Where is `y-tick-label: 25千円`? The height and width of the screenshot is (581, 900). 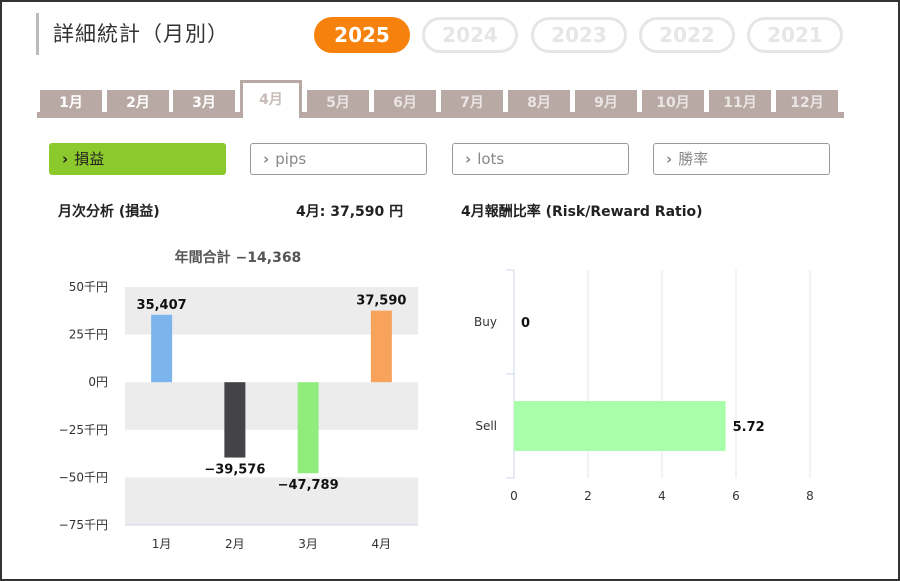
y-tick-label: 25千円 is located at coordinates (88, 335).